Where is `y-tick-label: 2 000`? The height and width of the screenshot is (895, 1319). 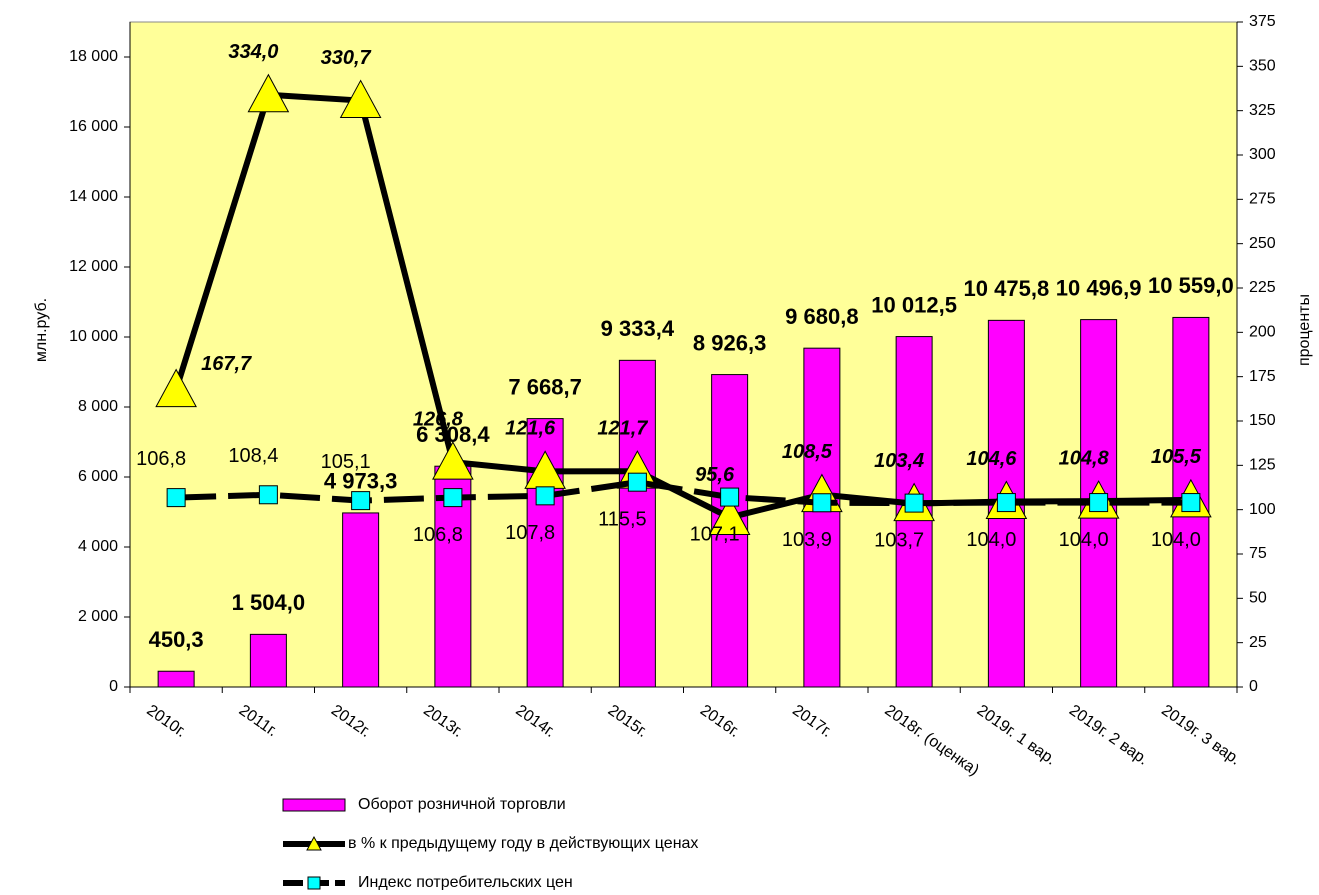 y-tick-label: 2 000 is located at coordinates (98, 616).